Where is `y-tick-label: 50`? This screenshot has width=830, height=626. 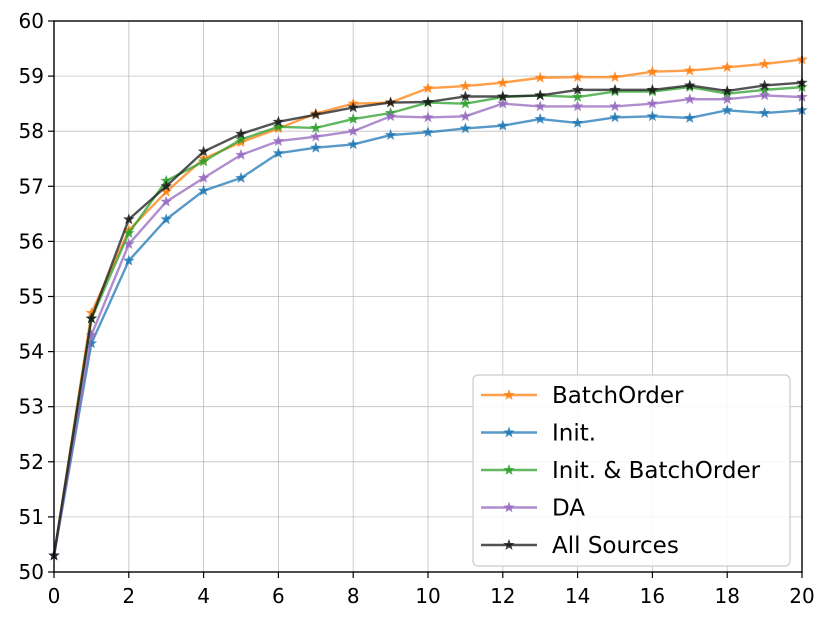
y-tick-label: 50 is located at coordinates (31, 572).